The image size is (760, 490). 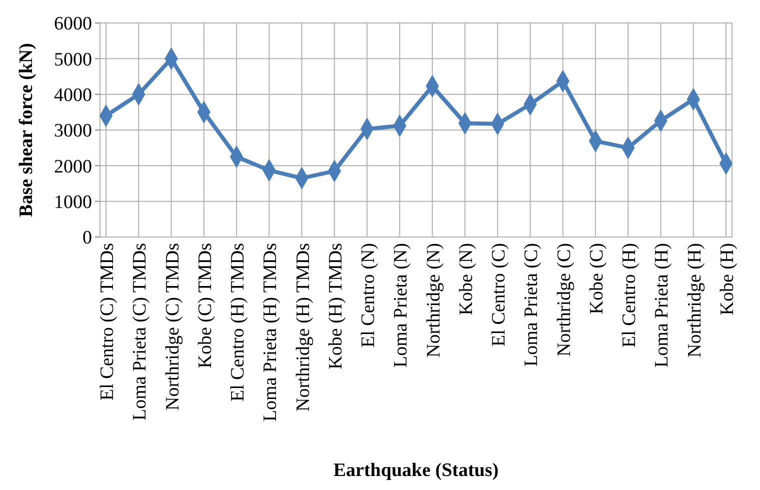 I want to click on x-tick-label: Kobe (H) TMDs, so click(x=335, y=306).